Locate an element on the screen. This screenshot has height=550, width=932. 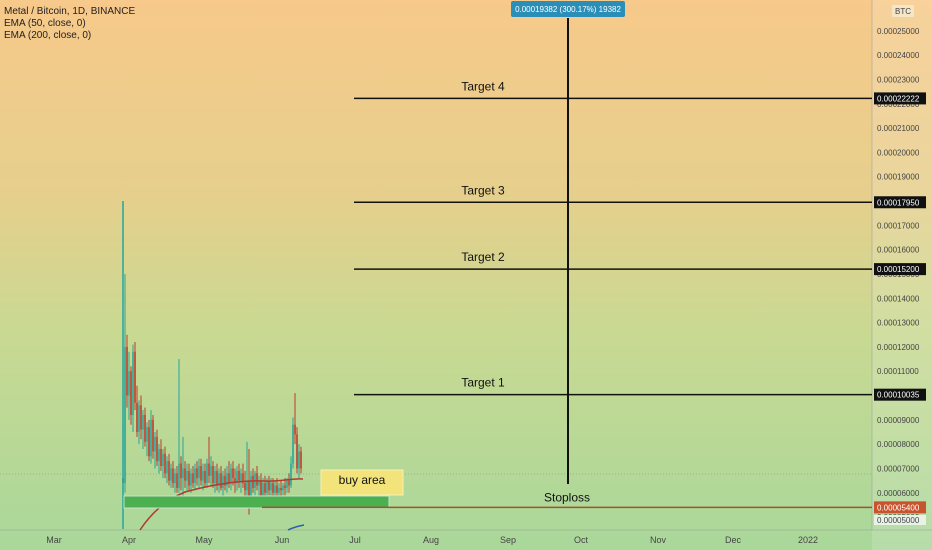
target-price-tag-label: 0.00010035 is located at coordinates (898, 395).